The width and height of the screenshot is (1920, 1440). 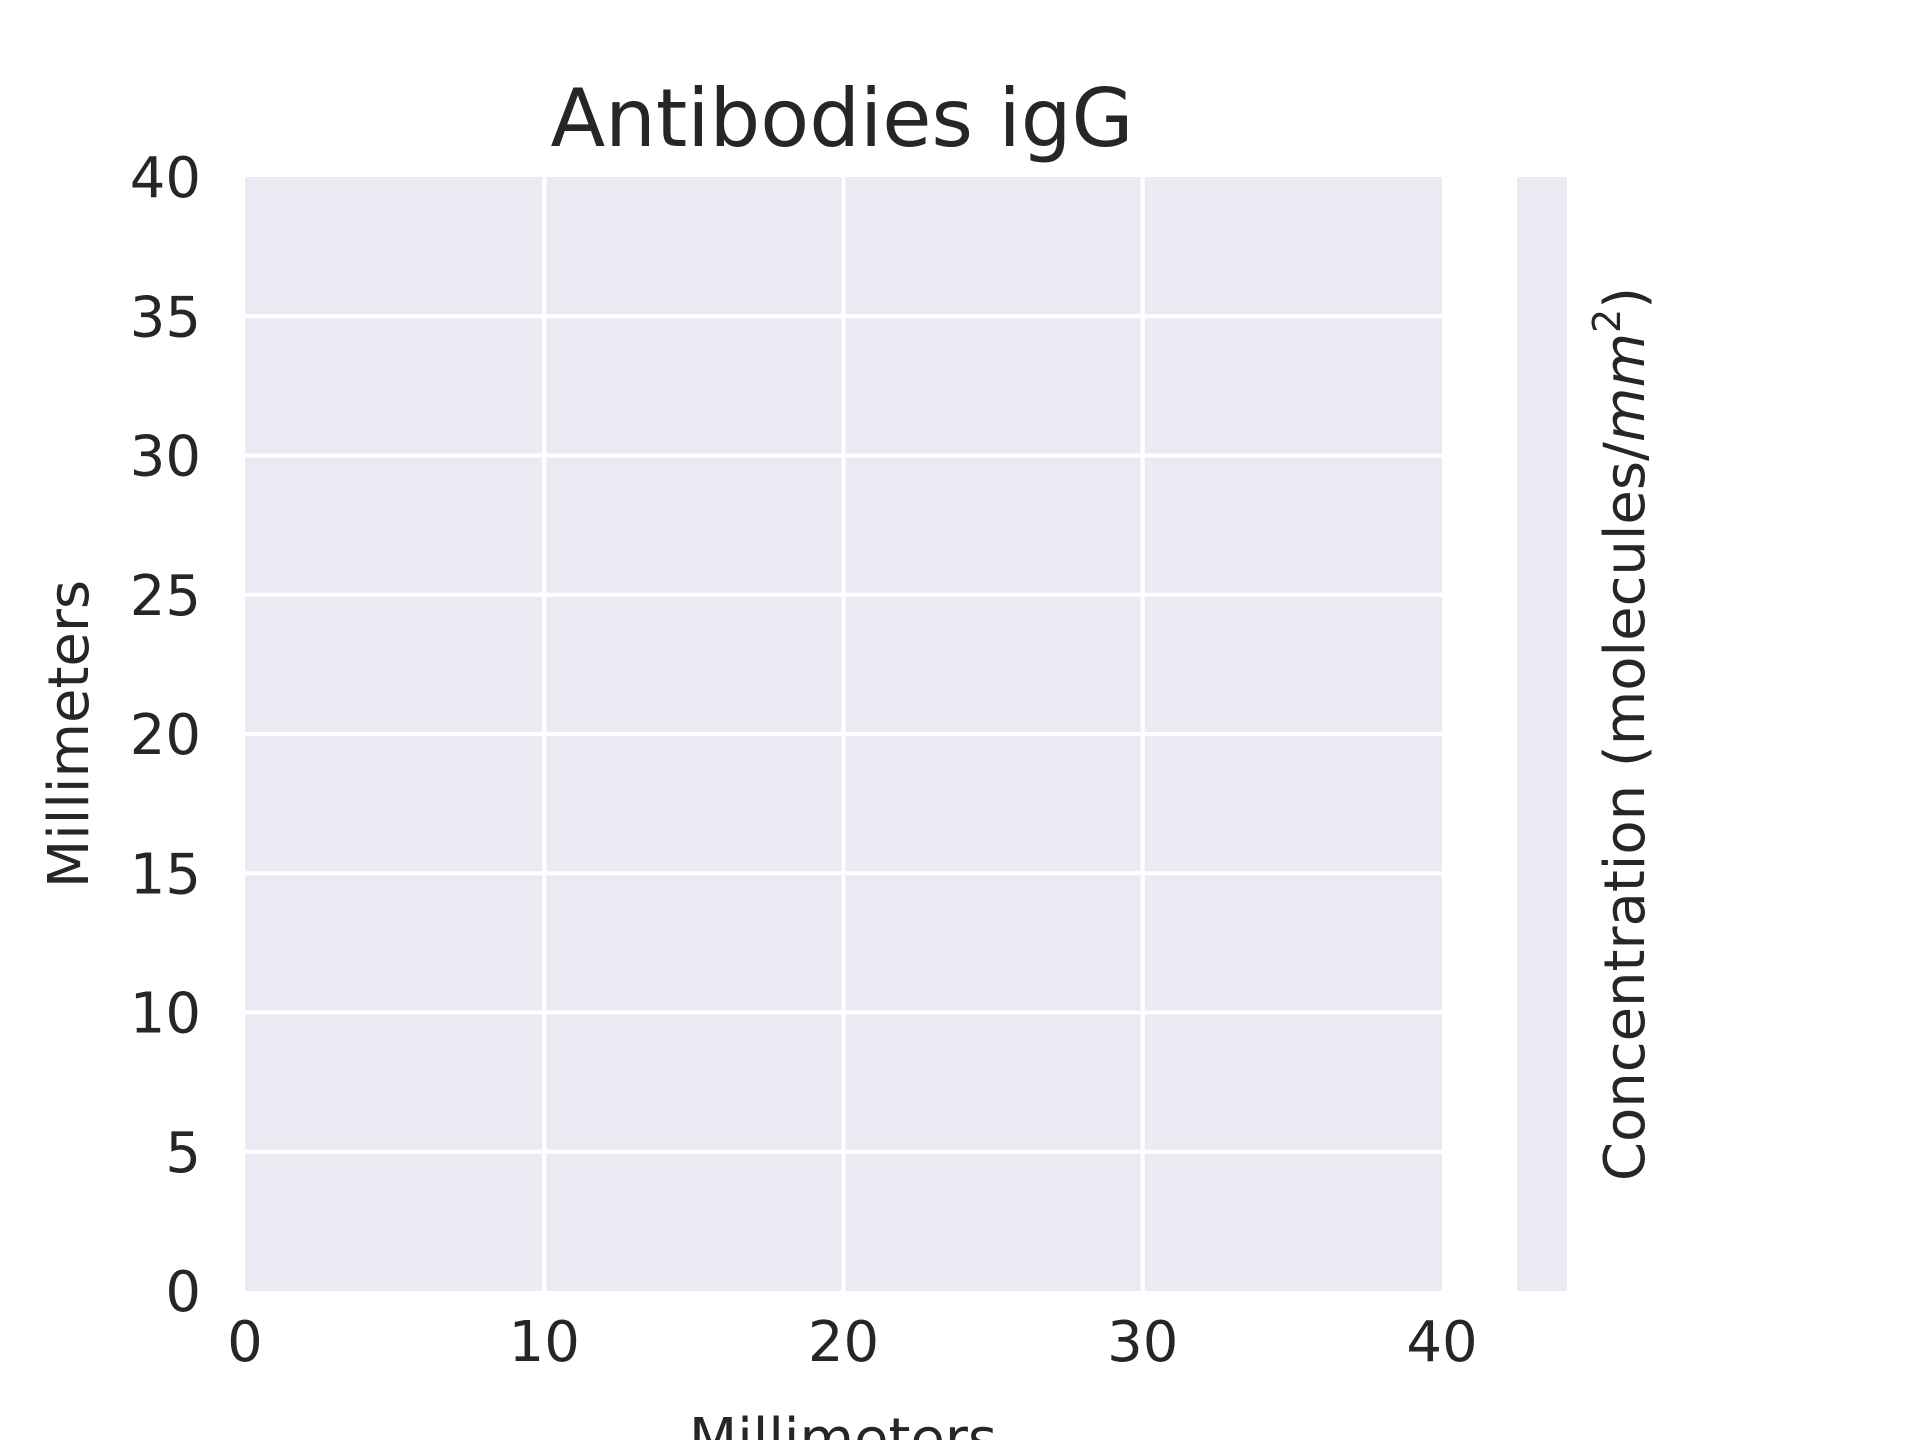 What do you see at coordinates (1625, 298) in the screenshot?
I see `colorbar-label-close: )` at bounding box center [1625, 298].